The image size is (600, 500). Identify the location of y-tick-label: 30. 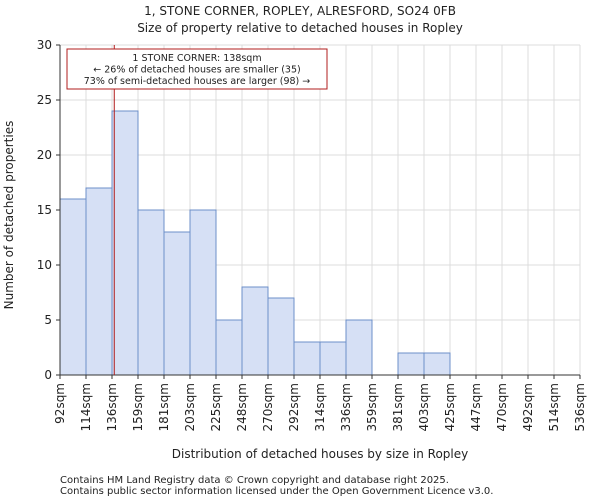
(44, 45).